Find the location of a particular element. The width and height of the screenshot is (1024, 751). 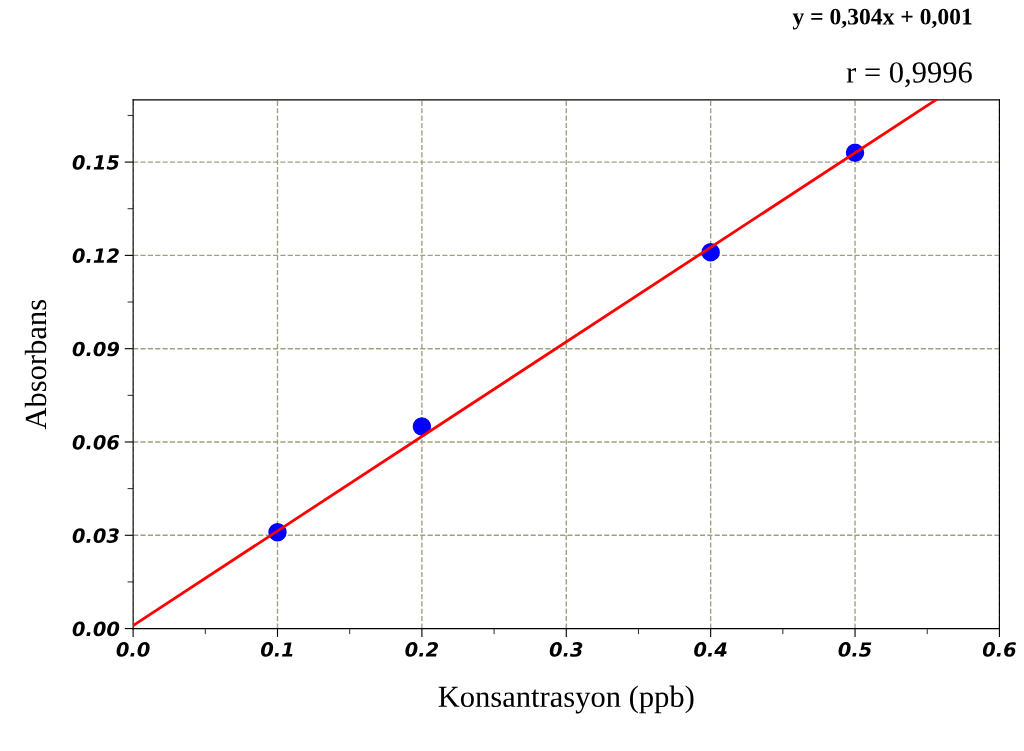

y-tick-label: 0.12 is located at coordinates (95, 256).